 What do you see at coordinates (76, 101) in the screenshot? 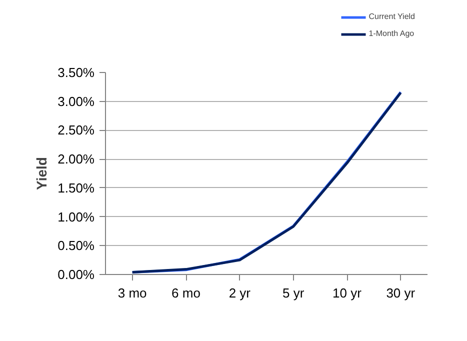
I see `y-tick-label: 3.00%` at bounding box center [76, 101].